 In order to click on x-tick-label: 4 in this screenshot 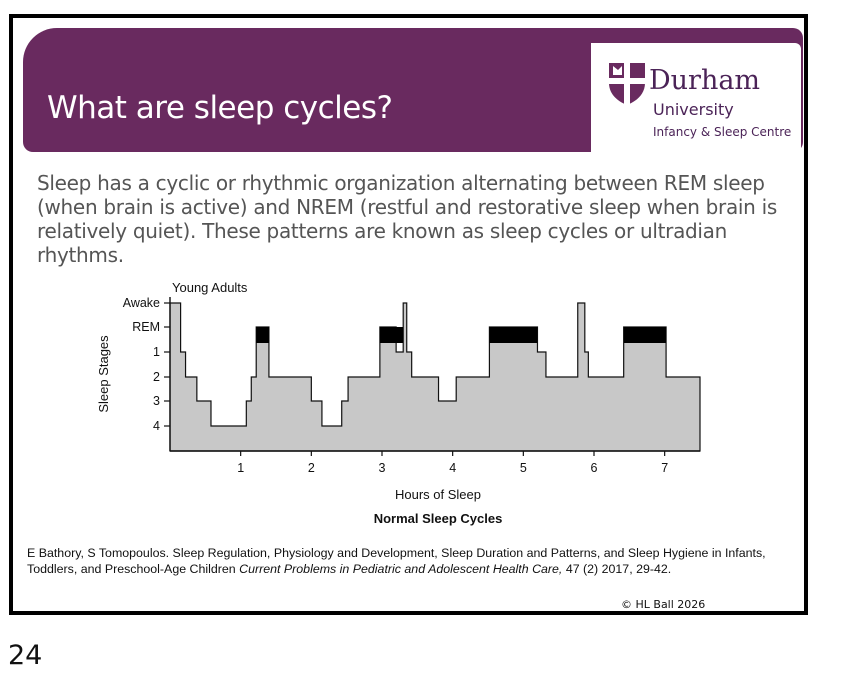, I will do `click(452, 468)`.